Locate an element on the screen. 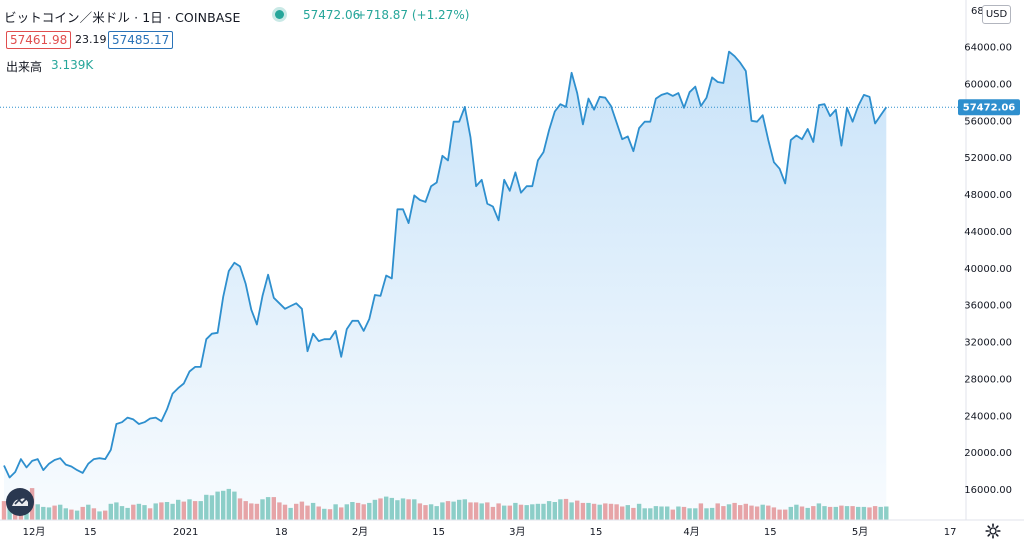 Image resolution: width=1024 pixels, height=543 pixels. price-tick-label: 16000.00 is located at coordinates (988, 490).